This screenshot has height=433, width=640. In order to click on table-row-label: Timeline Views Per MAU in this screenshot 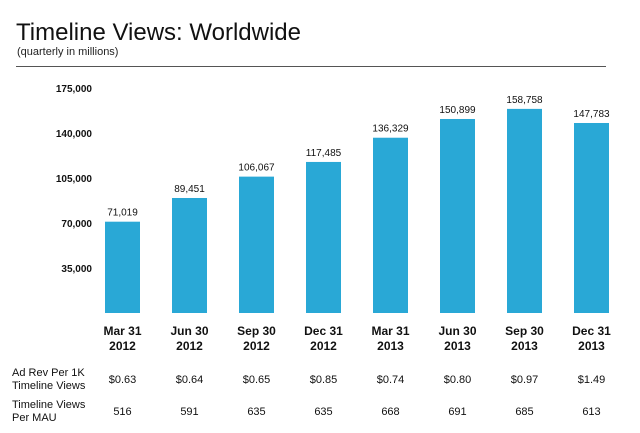, I will do `click(64, 412)`.